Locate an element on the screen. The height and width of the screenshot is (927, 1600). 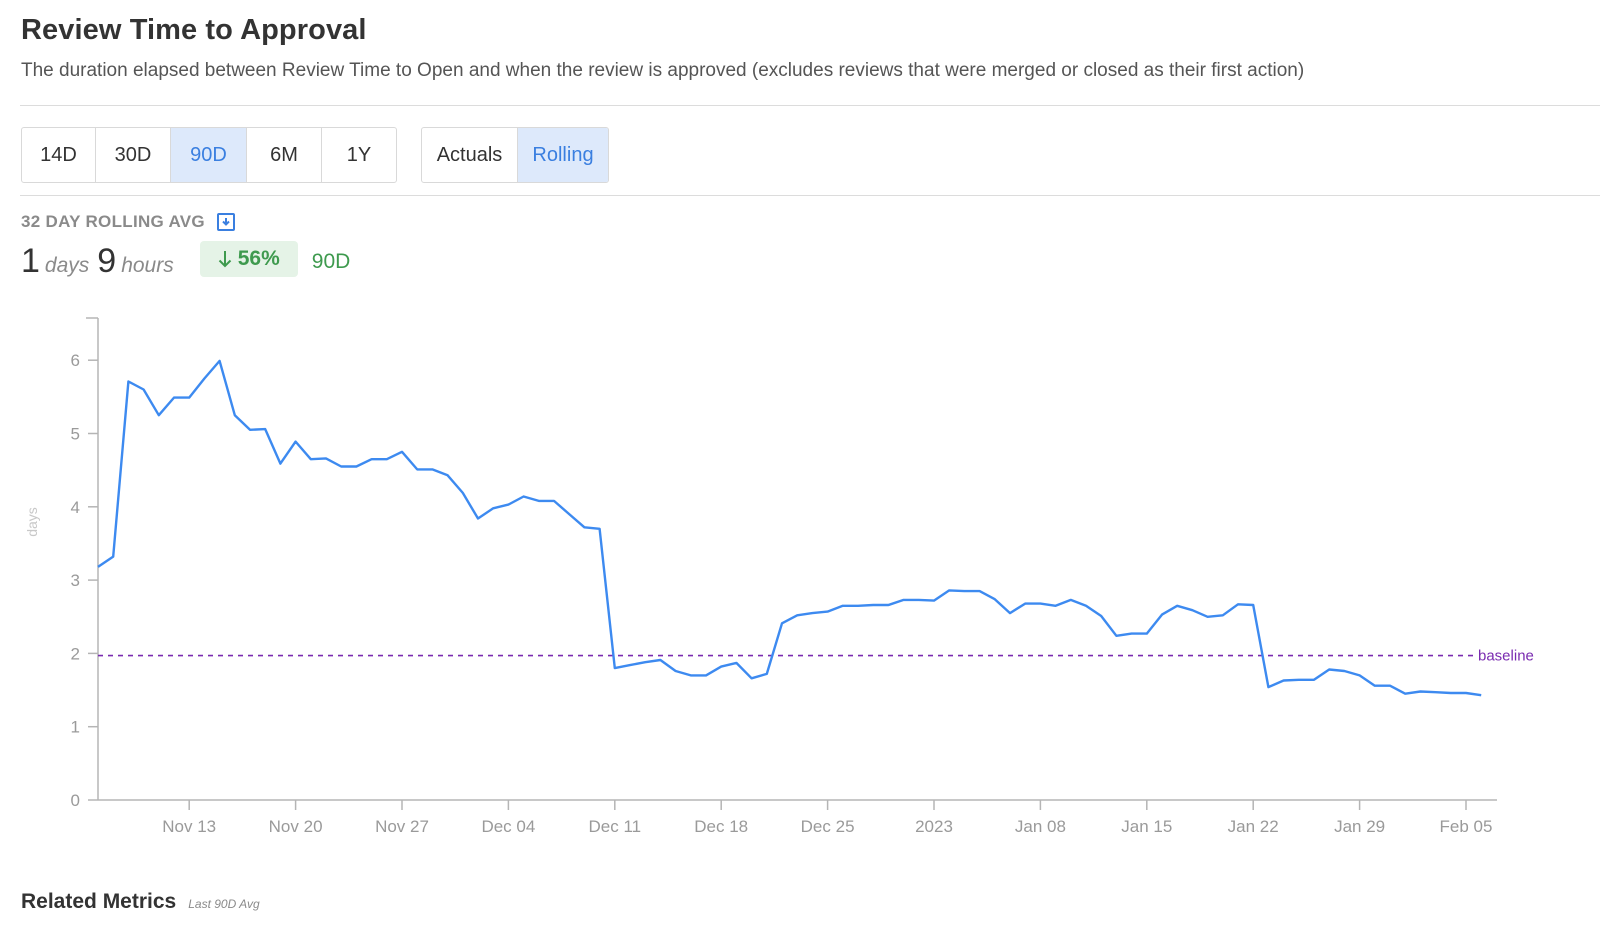
x-tick-label: Jan 08 is located at coordinates (1040, 826).